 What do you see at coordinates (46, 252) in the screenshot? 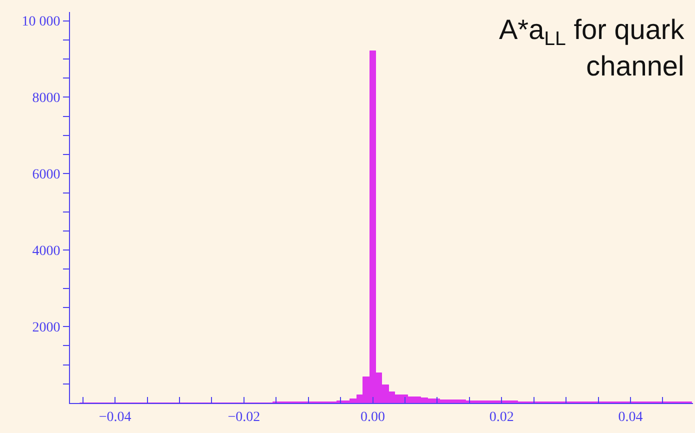
I see `y-tick-label: 4000` at bounding box center [46, 252].